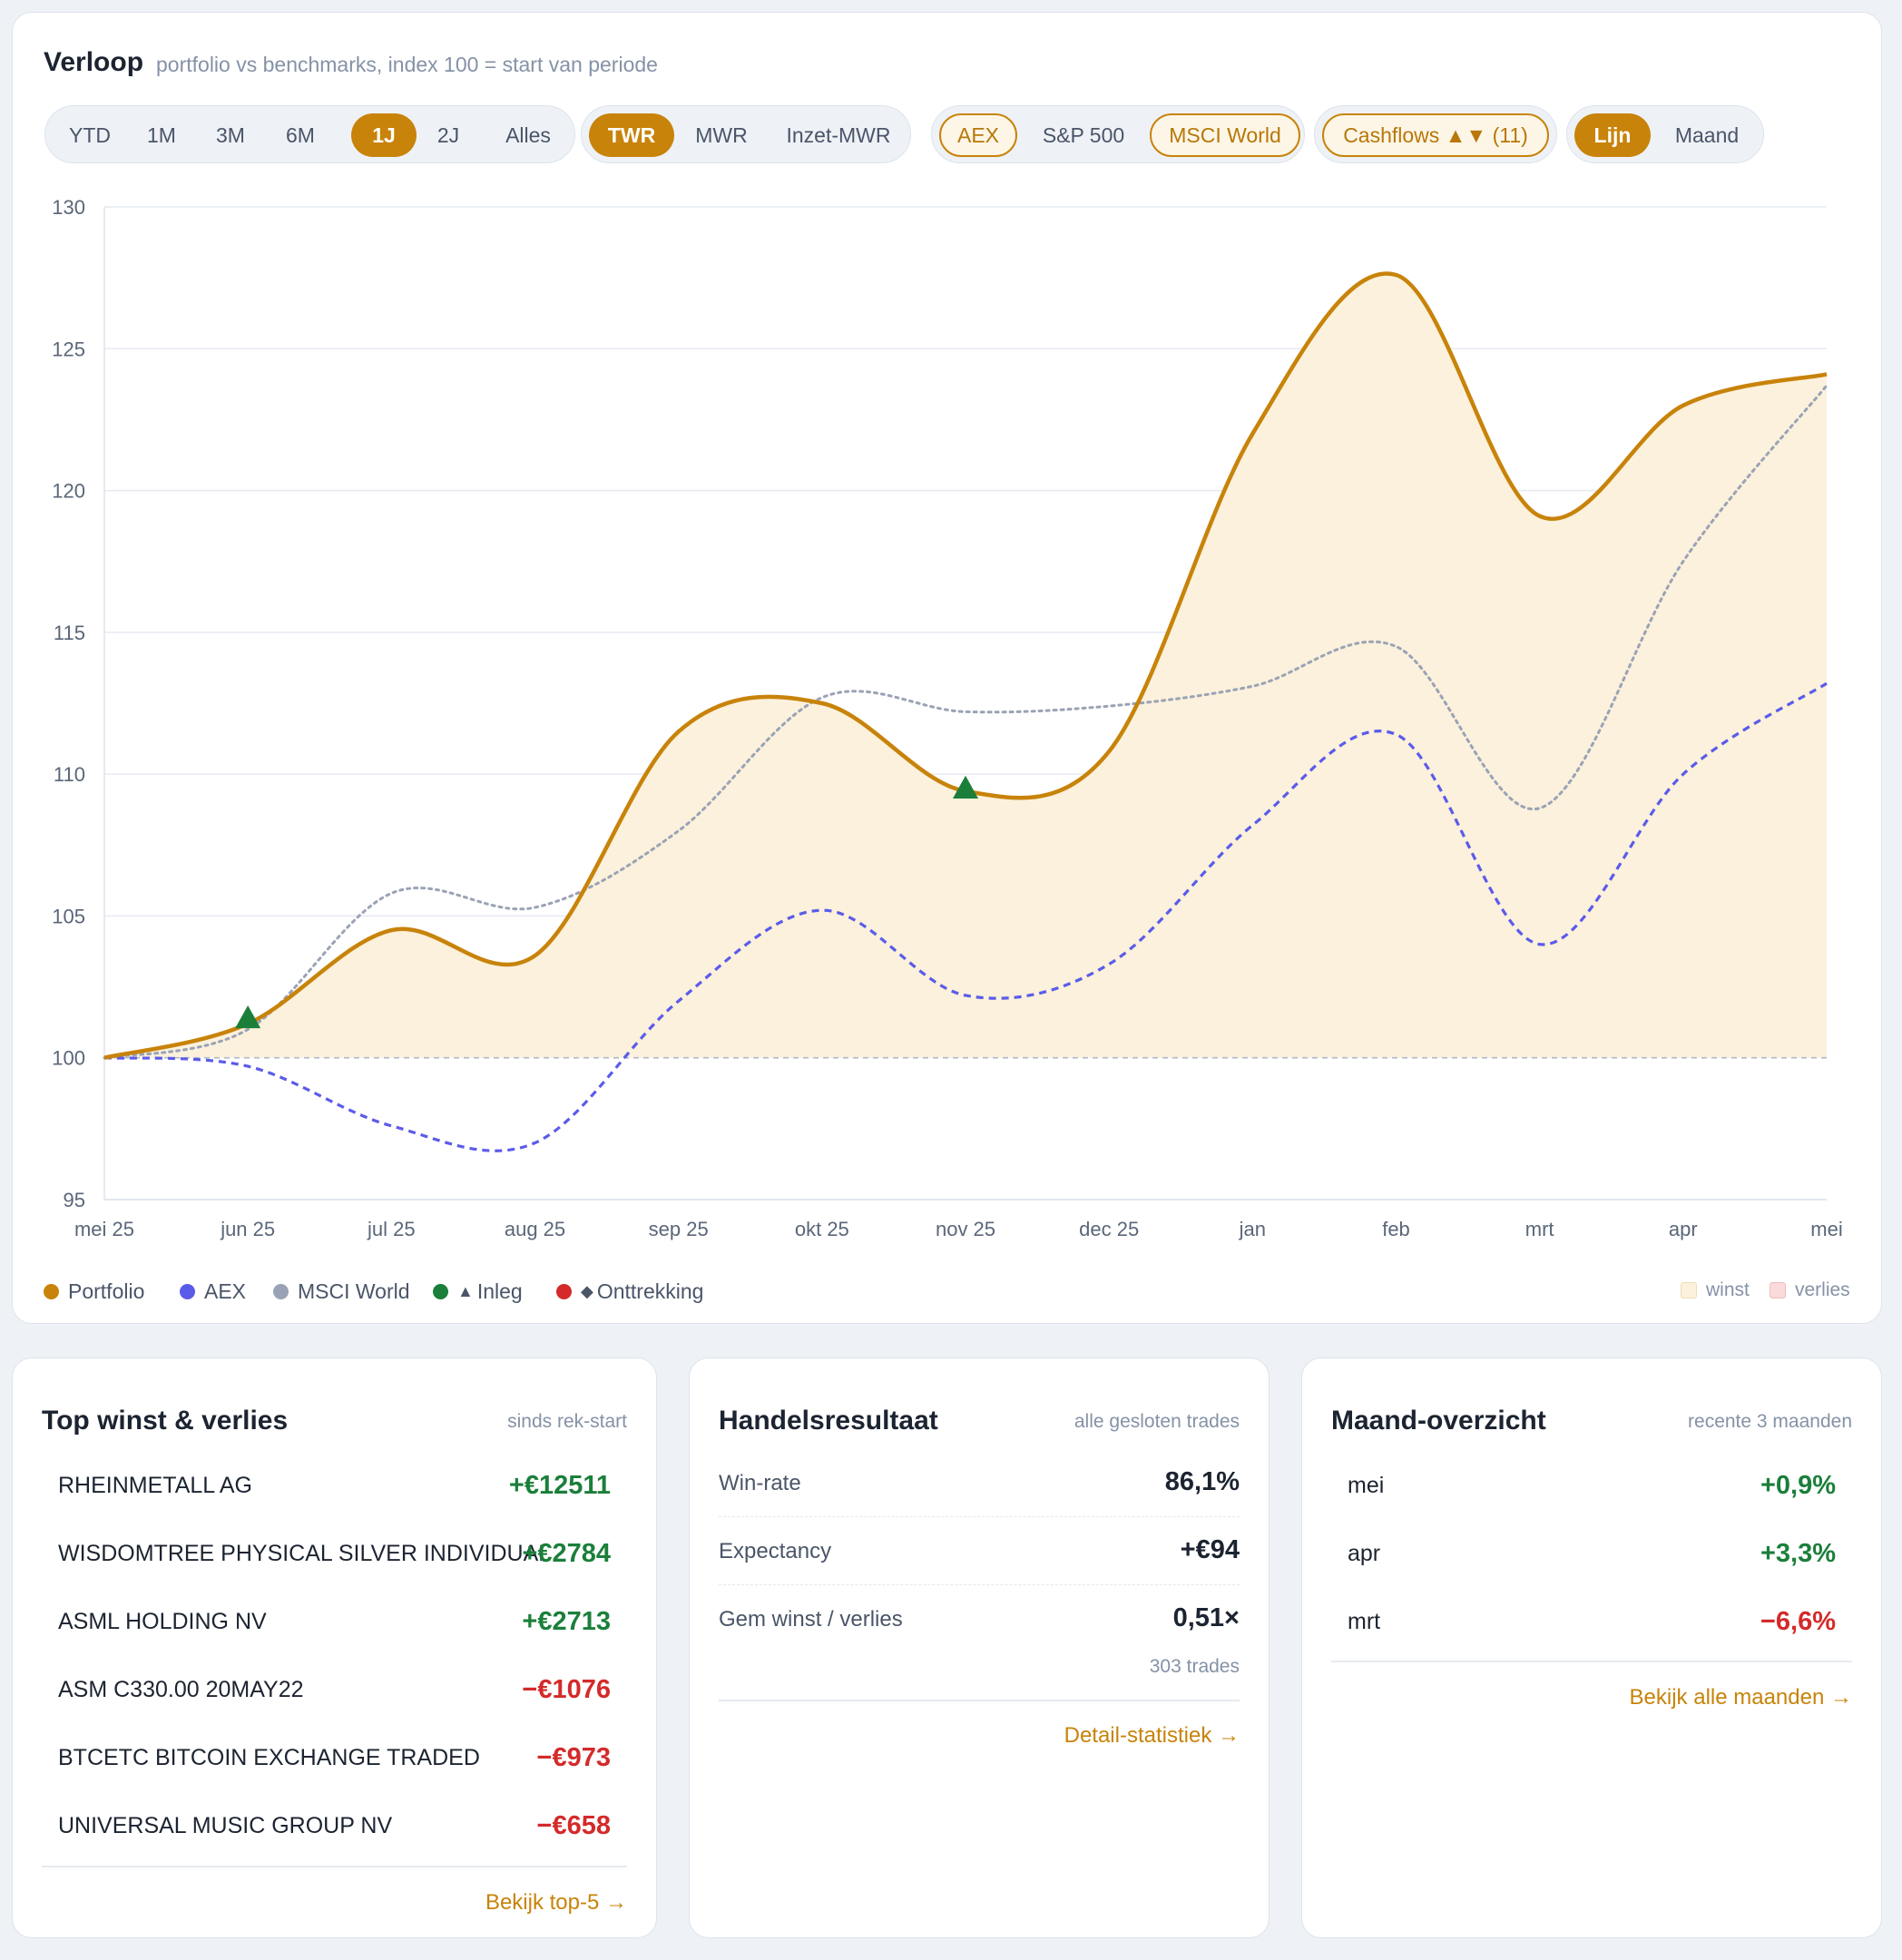 This screenshot has height=1960, width=1902. I want to click on stat-row-avg-win-loss: Gem winst / verlies 0,51×, so click(979, 1619).